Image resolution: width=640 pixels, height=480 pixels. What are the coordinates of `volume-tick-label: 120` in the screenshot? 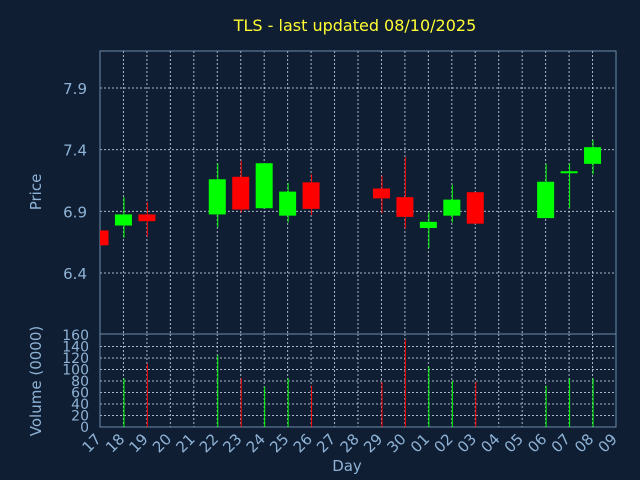 It's located at (75, 359).